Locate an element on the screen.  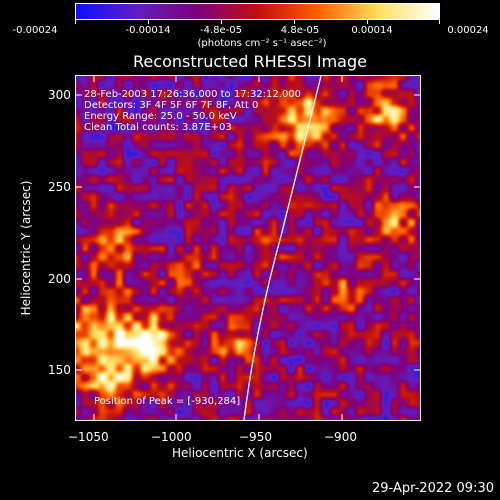
info-energy-range: Energy Range: 25.0 - 50.0 keV is located at coordinates (160, 116).